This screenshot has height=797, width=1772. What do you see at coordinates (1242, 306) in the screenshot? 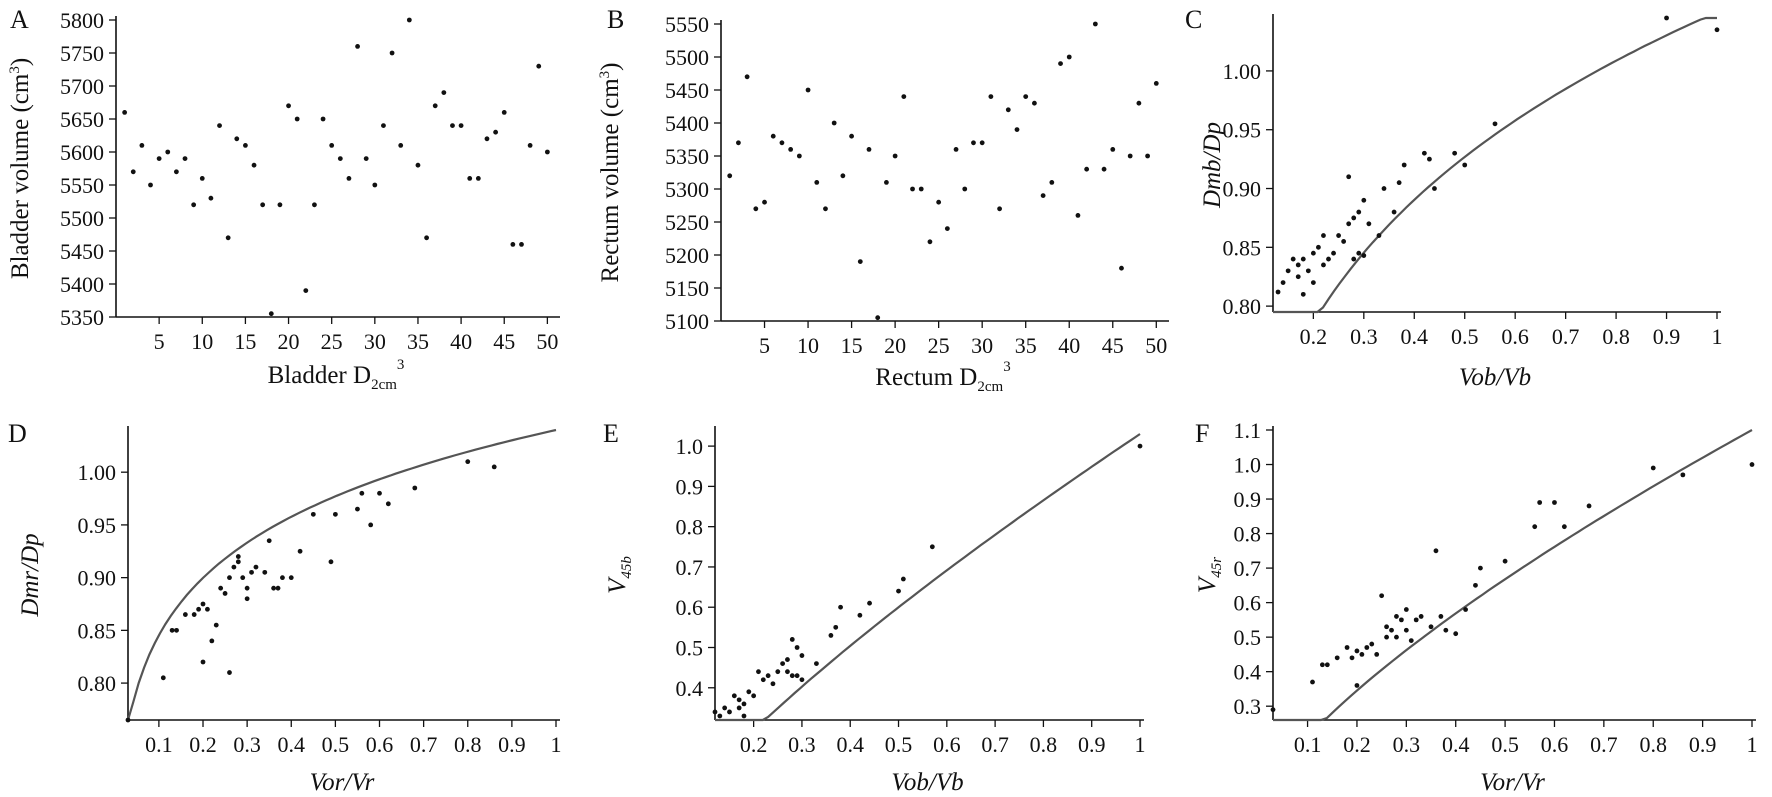
I see `y-tick-label: 0.80` at bounding box center [1242, 306].